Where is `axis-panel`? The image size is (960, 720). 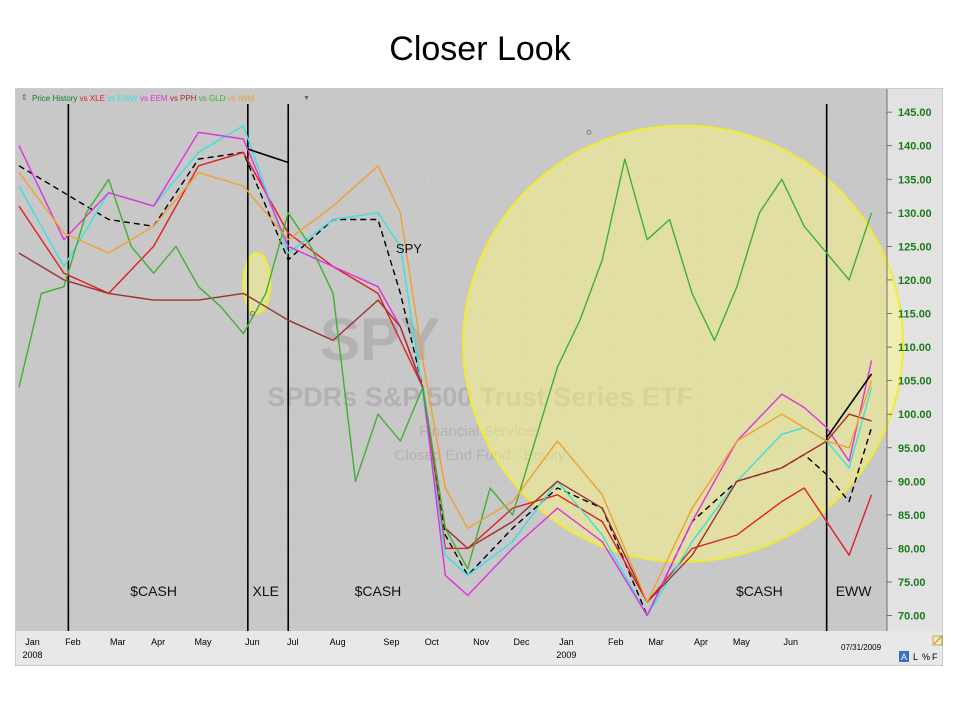 axis-panel is located at coordinates (914, 360).